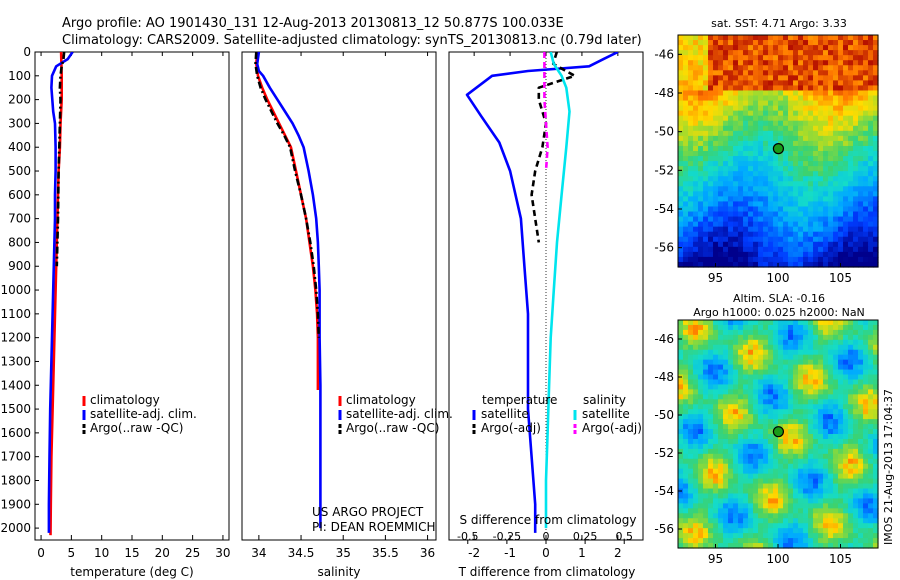  I want to click on lon-tick-label: 105, so click(840, 559).